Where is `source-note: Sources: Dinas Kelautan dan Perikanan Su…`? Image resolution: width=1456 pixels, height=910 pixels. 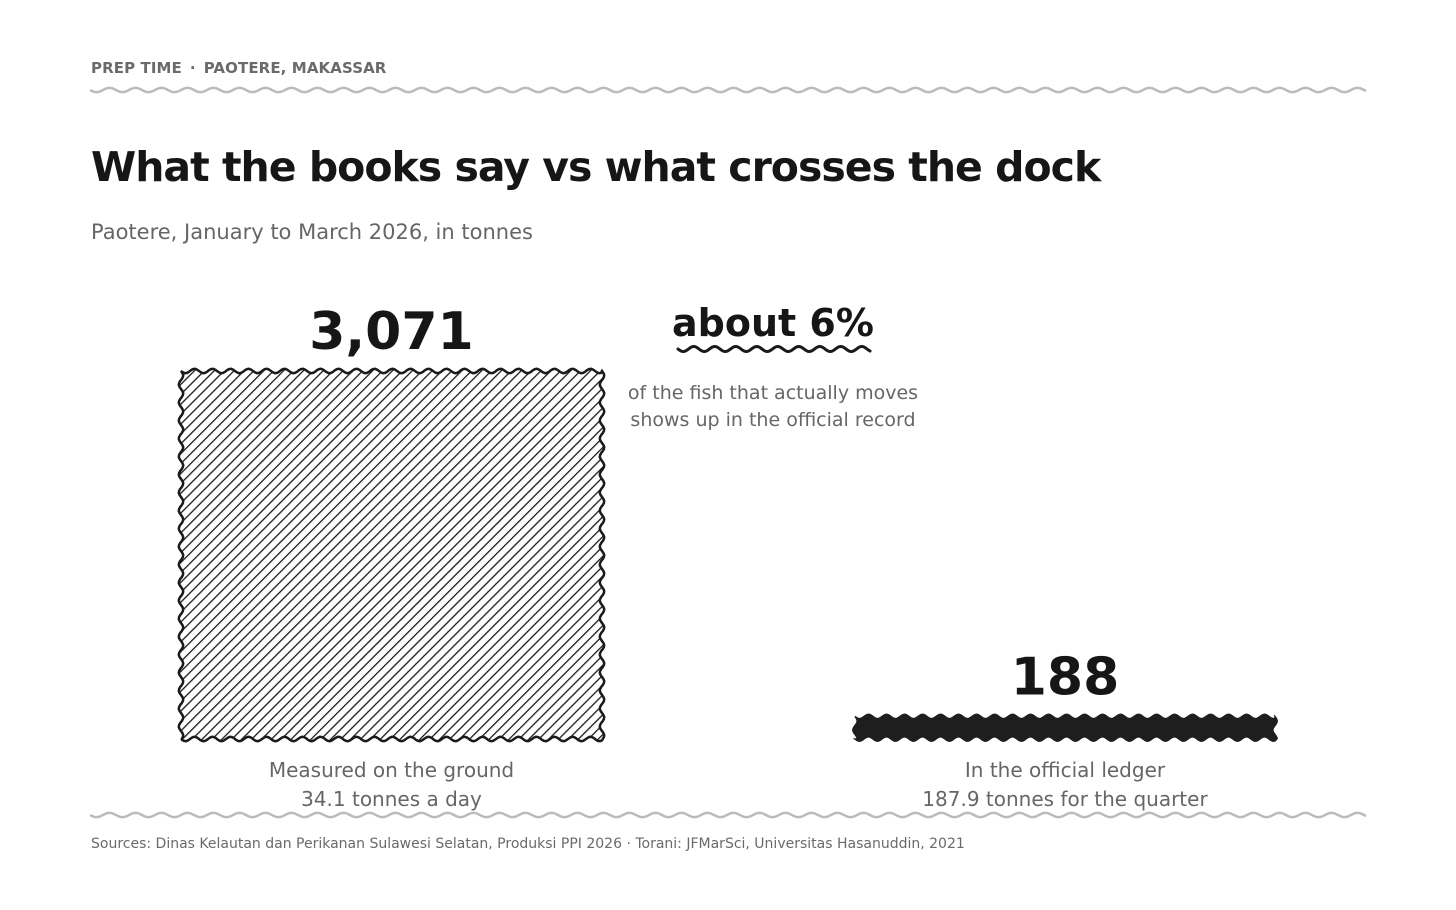
source-note: Sources: Dinas Kelautan dan Perikanan Su… is located at coordinates (528, 844).